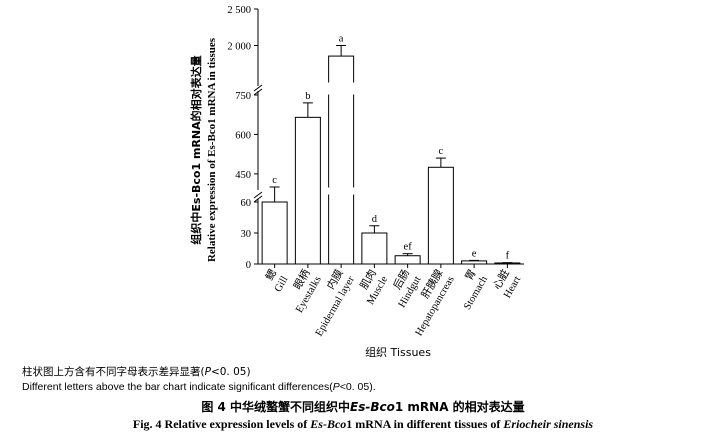 This screenshot has height=442, width=726. Describe the element at coordinates (243, 96) in the screenshot. I see `y-tick-label: 750` at that location.